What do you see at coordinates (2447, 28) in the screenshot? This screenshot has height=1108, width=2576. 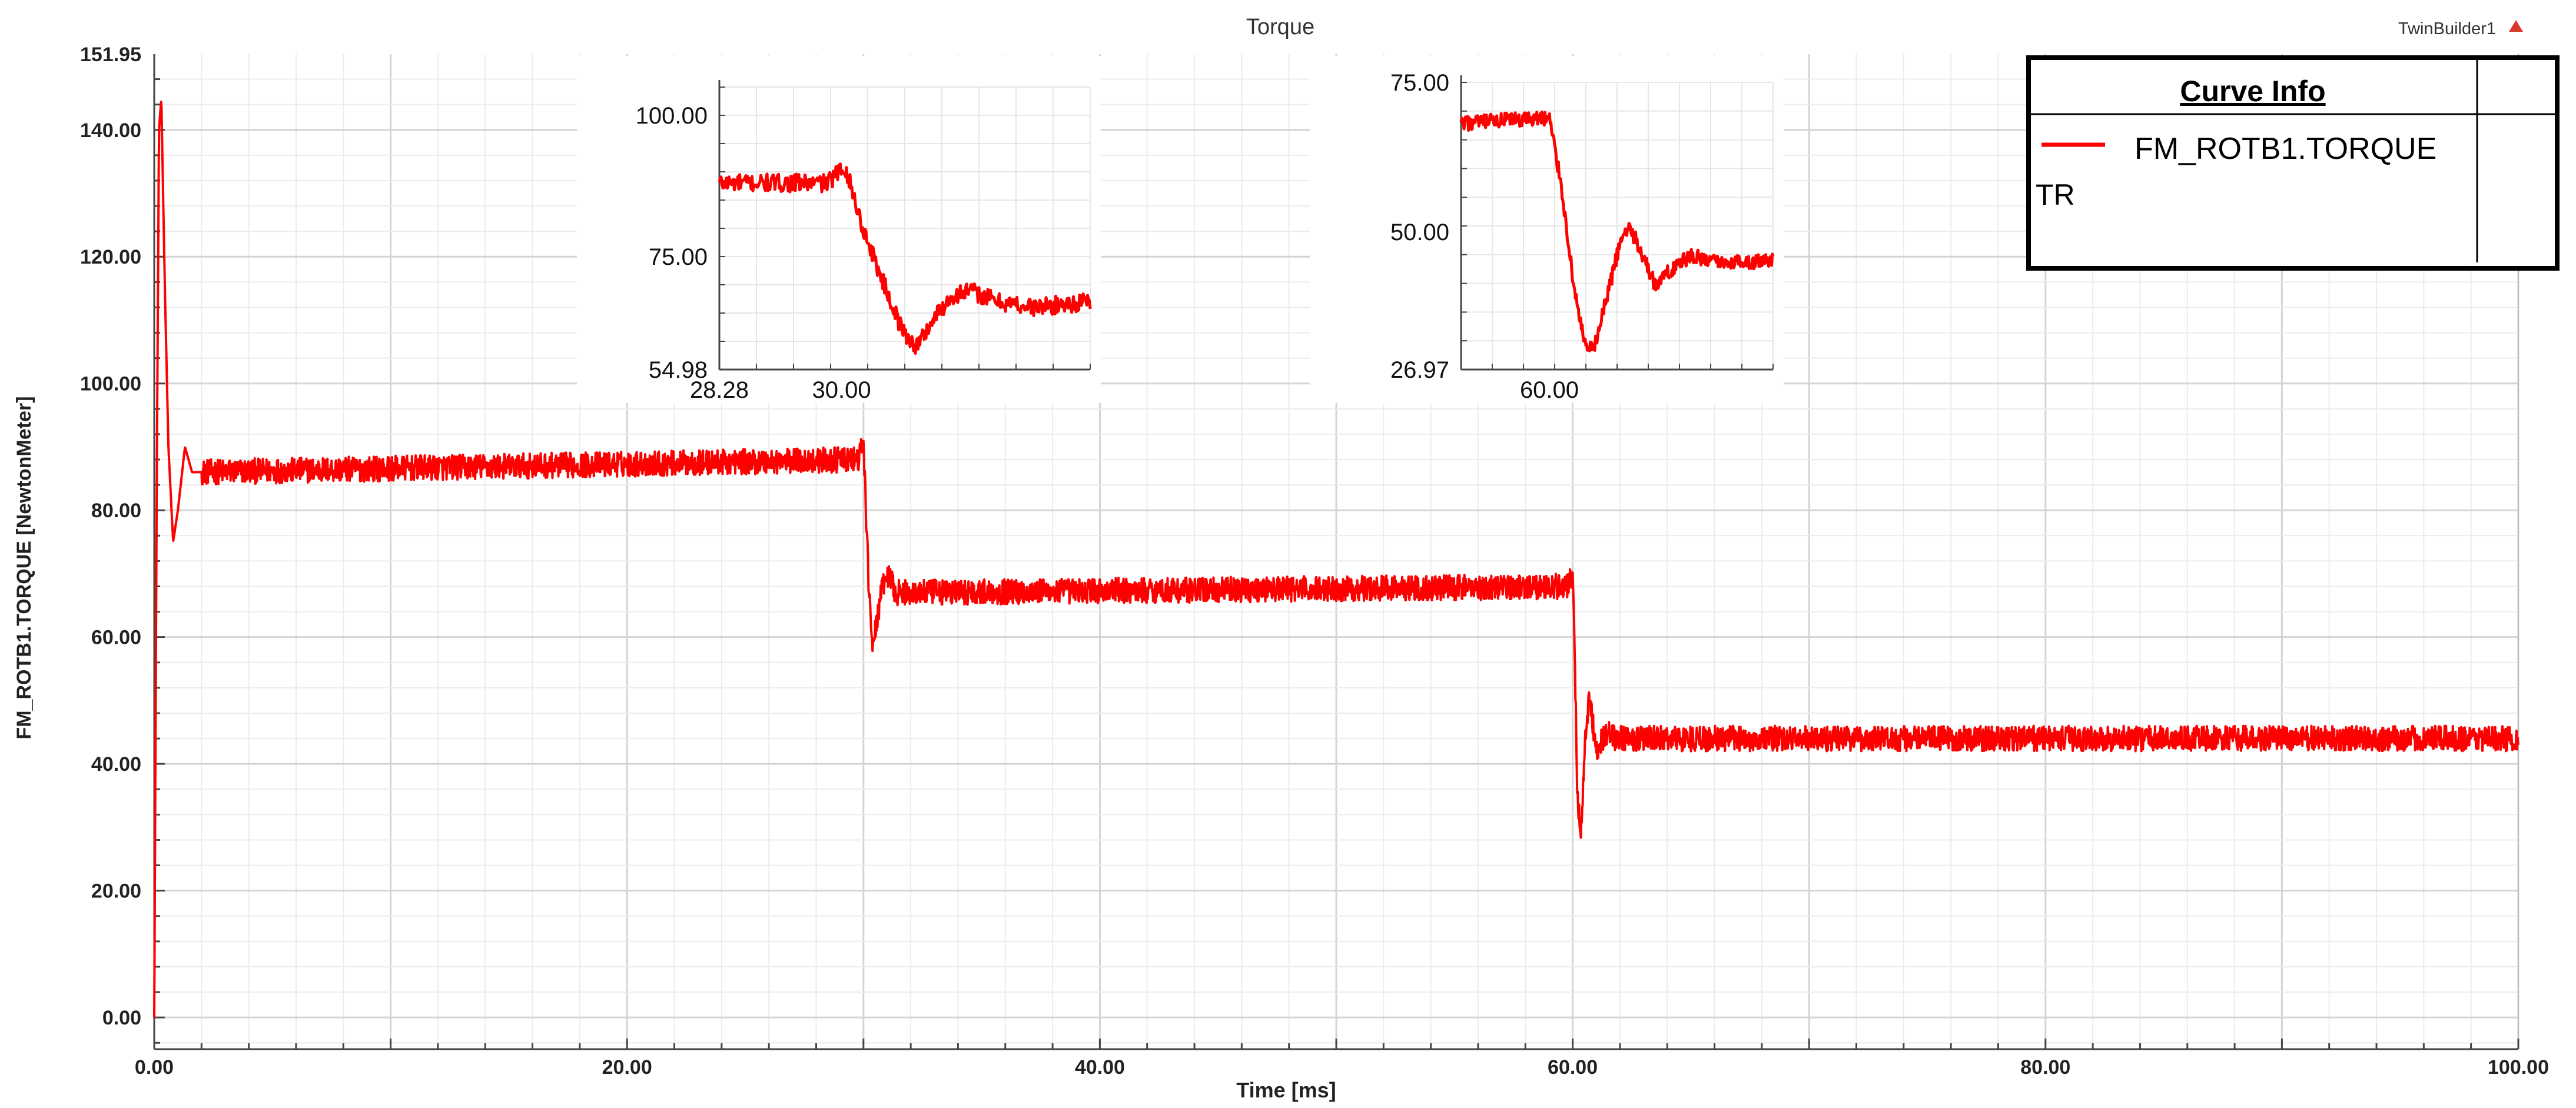 I see `twinbuilder-label: TwinBuilder1` at bounding box center [2447, 28].